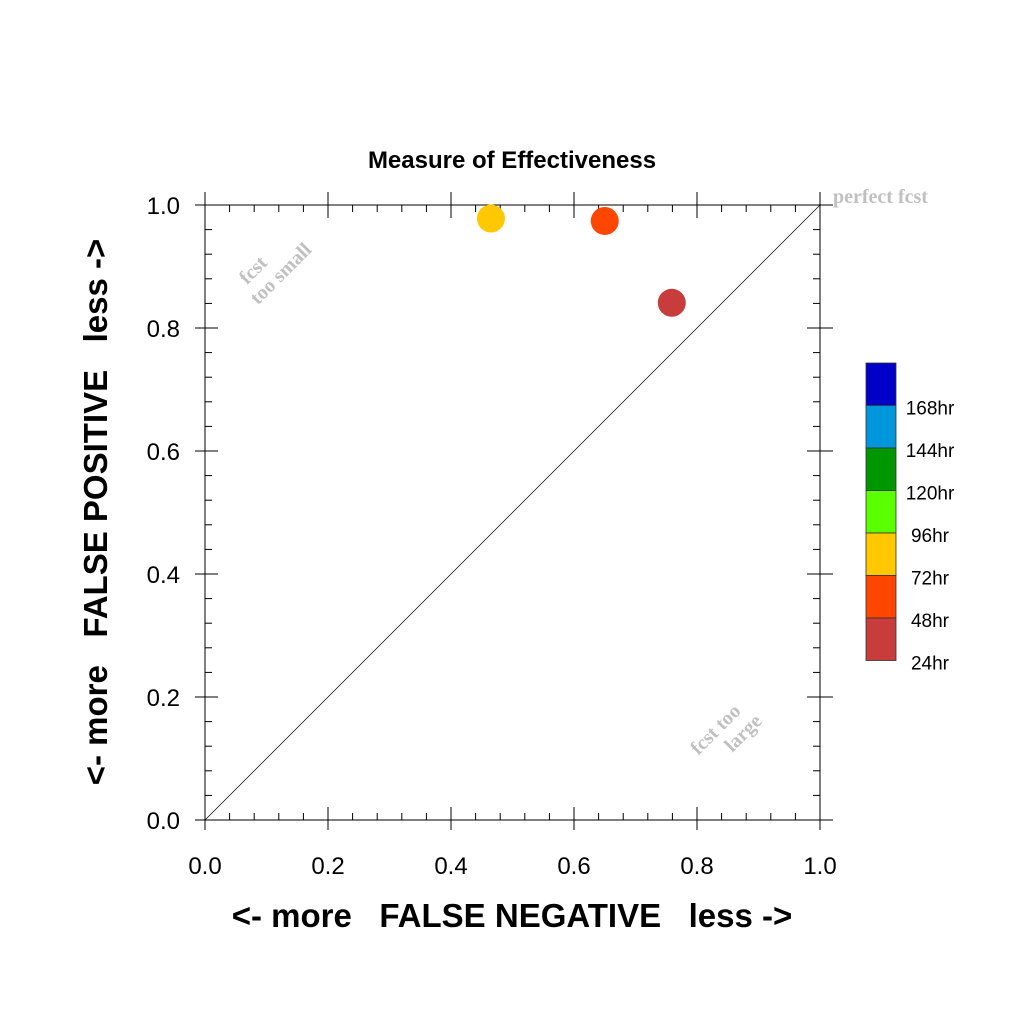 This screenshot has height=1024, width=1024. Describe the element at coordinates (881, 384) in the screenshot. I see `legend-swatch-168hr` at that location.